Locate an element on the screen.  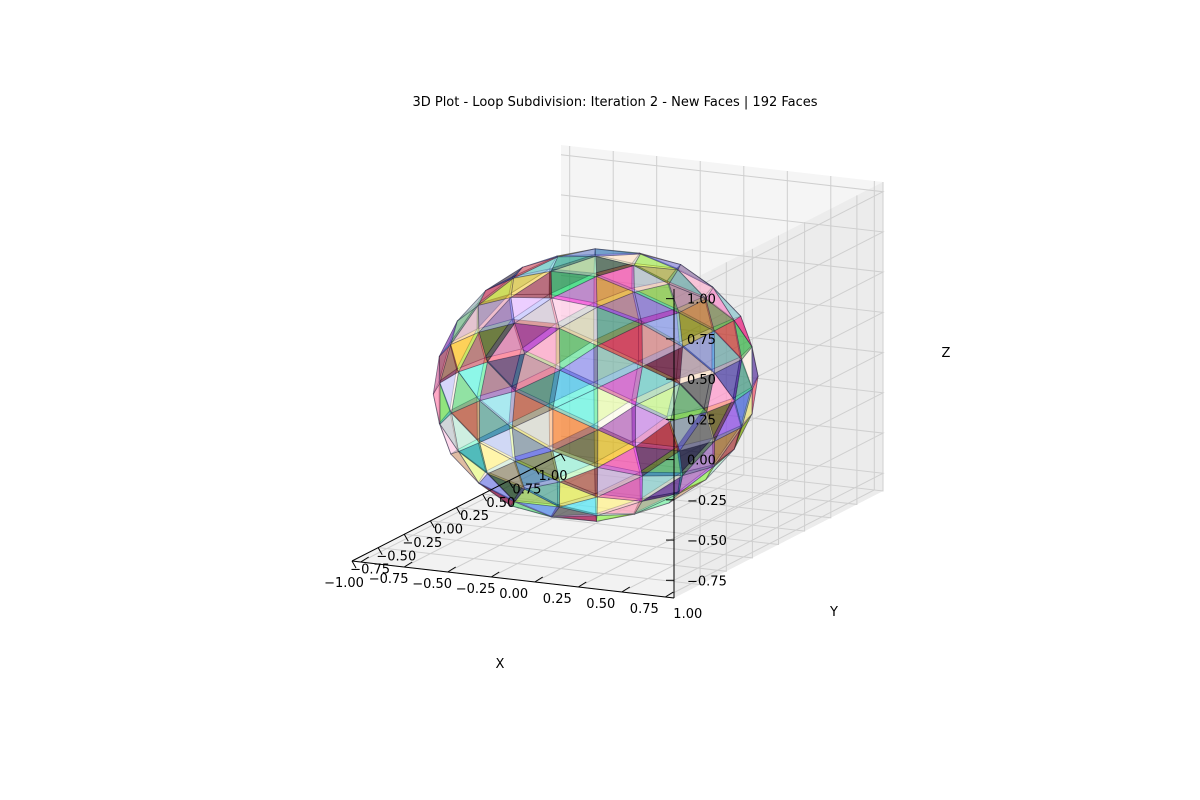
z-tick-label: 0.00 is located at coordinates (701, 461).